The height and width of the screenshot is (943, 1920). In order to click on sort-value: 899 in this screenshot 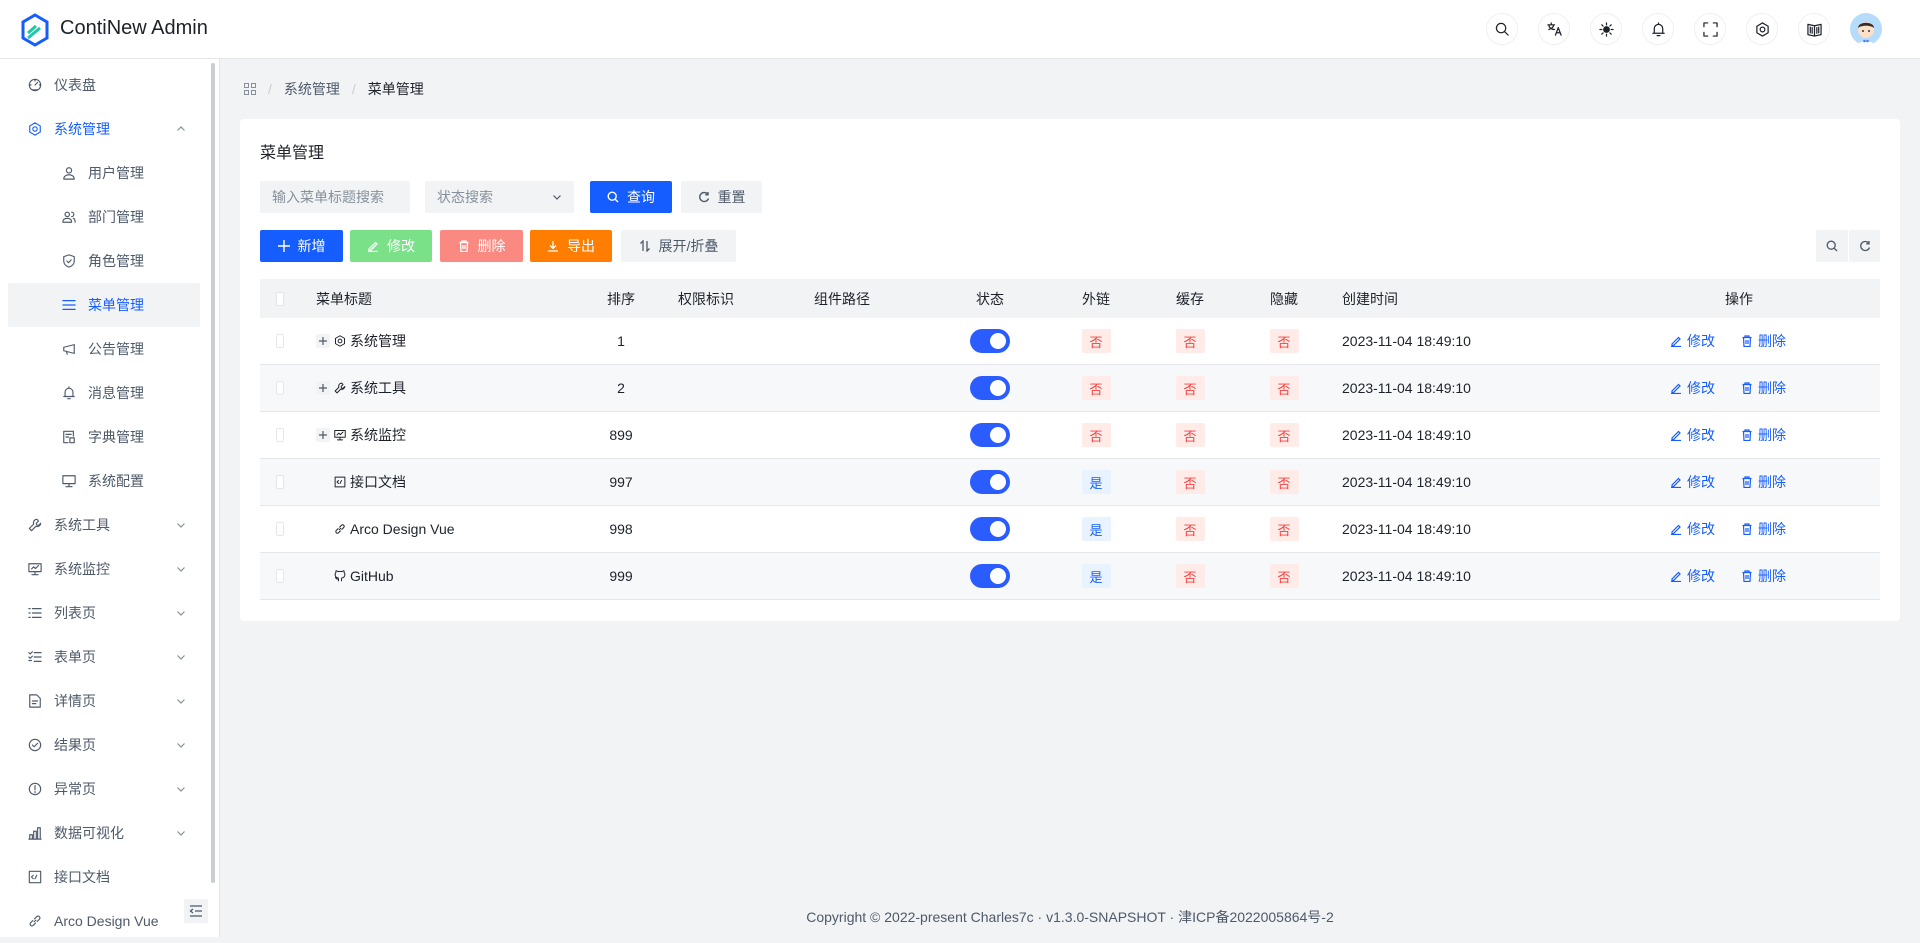, I will do `click(621, 435)`.